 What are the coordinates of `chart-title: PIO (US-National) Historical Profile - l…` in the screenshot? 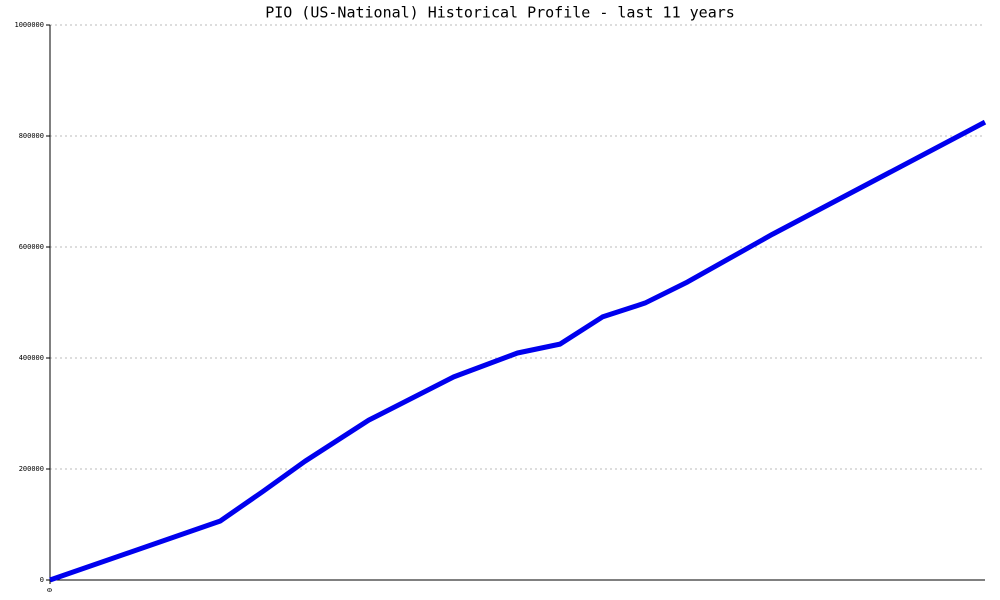 It's located at (500, 13).